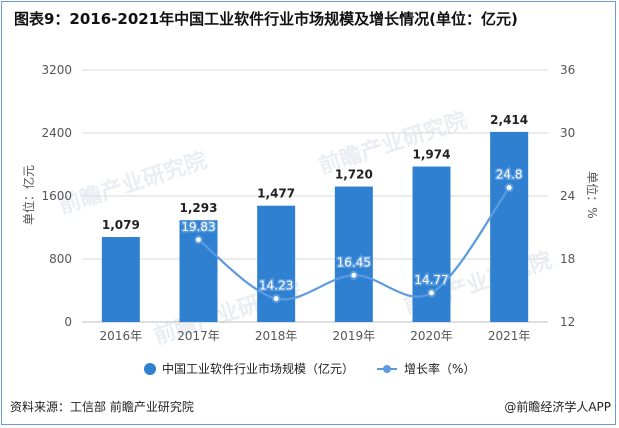  What do you see at coordinates (567, 133) in the screenshot?
I see `y2-tick-label: 30` at bounding box center [567, 133].